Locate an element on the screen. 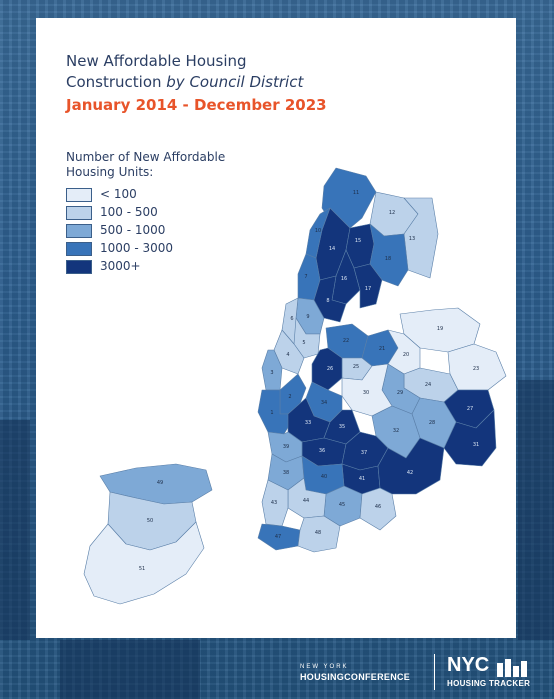 The image size is (554, 699). title-italic: by Council District is located at coordinates (235, 82).